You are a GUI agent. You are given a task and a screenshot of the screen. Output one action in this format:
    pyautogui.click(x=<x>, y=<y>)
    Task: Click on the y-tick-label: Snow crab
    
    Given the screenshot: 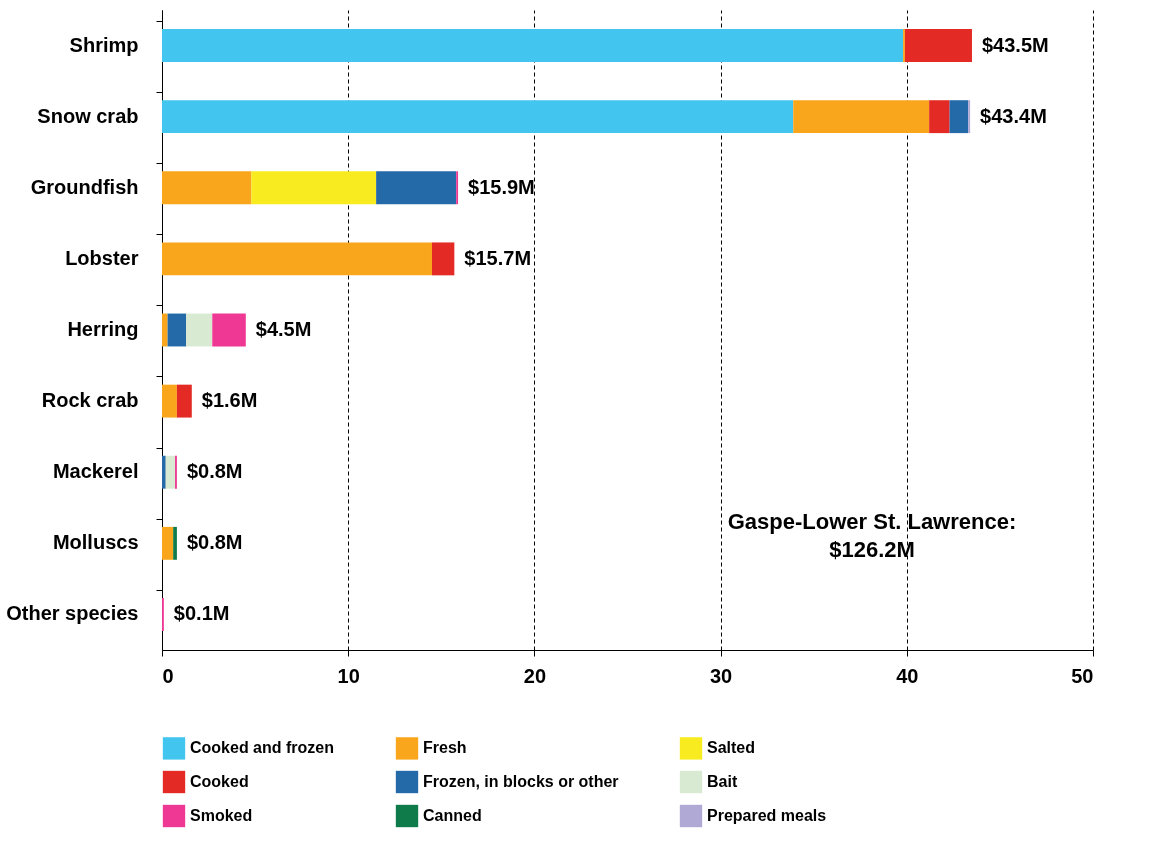 What is the action you would take?
    pyautogui.click(x=88, y=115)
    